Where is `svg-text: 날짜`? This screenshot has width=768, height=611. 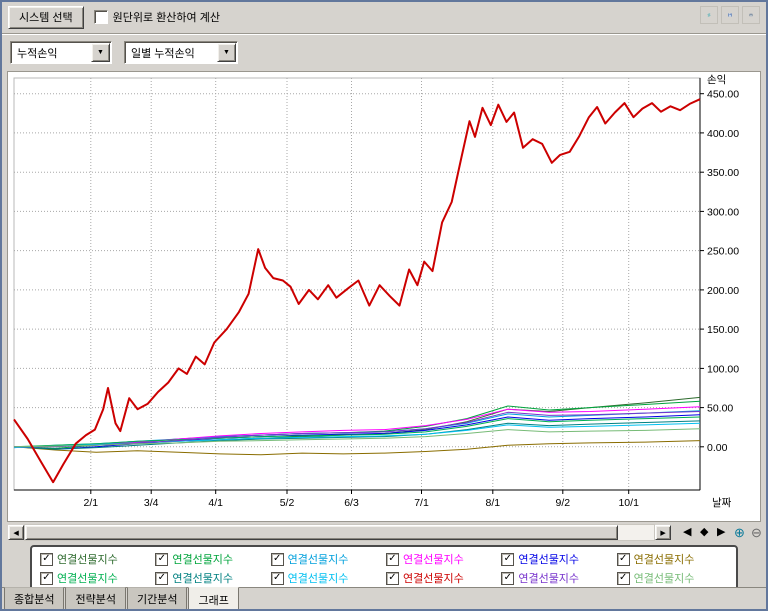 svg-text: 날짜 is located at coordinates (722, 503).